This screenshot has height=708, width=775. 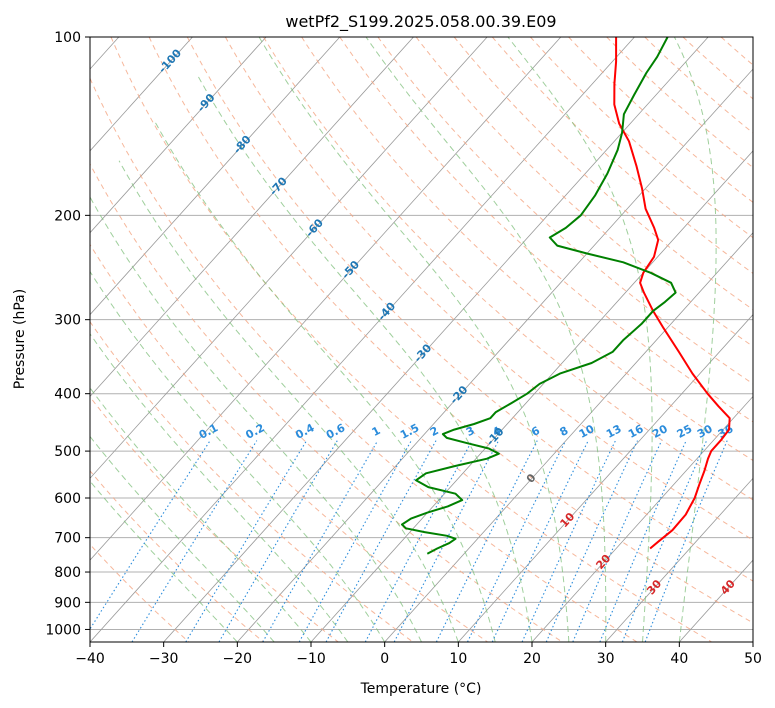 I want to click on mixing-ratio-label: 16, so click(x=636, y=431).